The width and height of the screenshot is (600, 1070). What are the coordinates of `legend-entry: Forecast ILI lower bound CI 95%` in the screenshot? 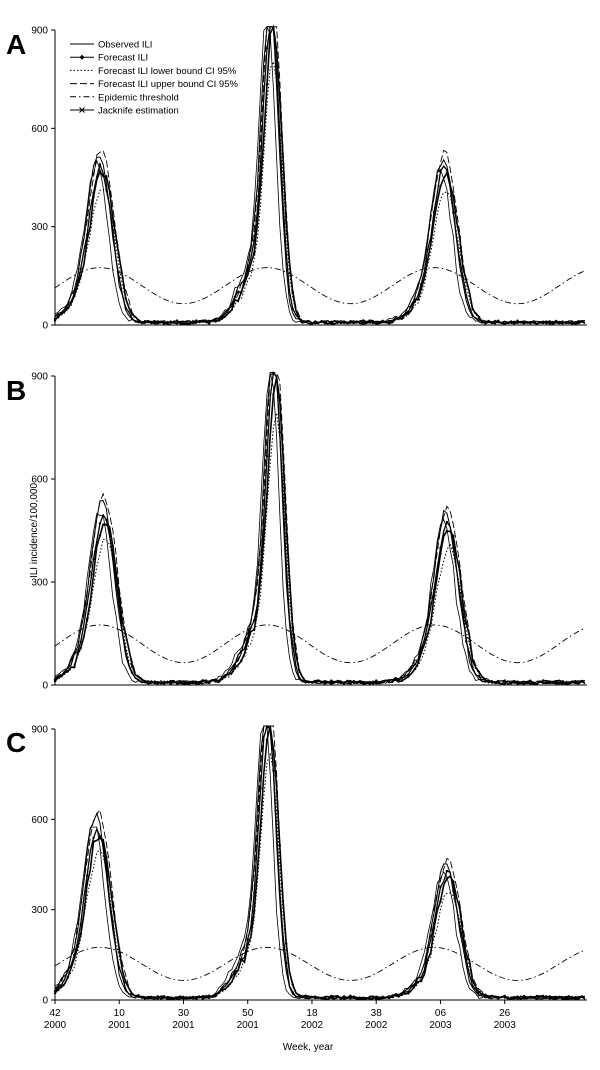 It's located at (167, 71).